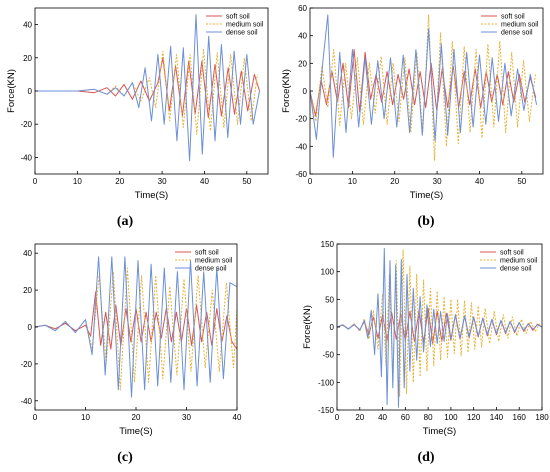 The image size is (550, 472). I want to click on panel-label-a: (a), so click(125, 221).